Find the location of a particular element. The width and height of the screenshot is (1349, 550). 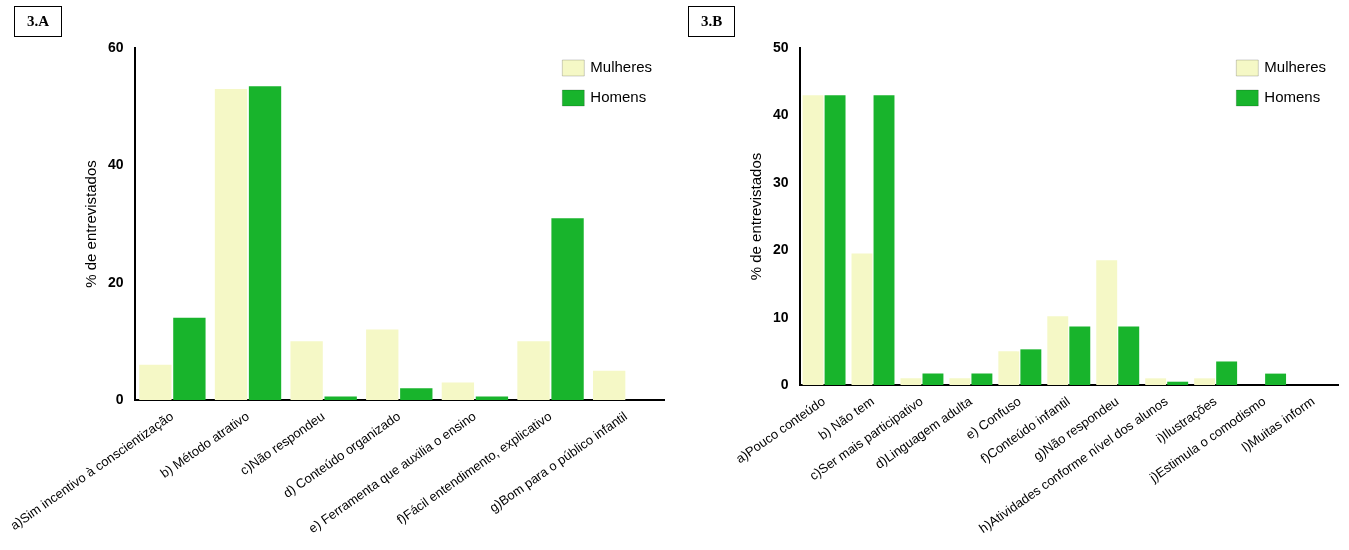

y-tick-label: 60 is located at coordinates (115, 46).